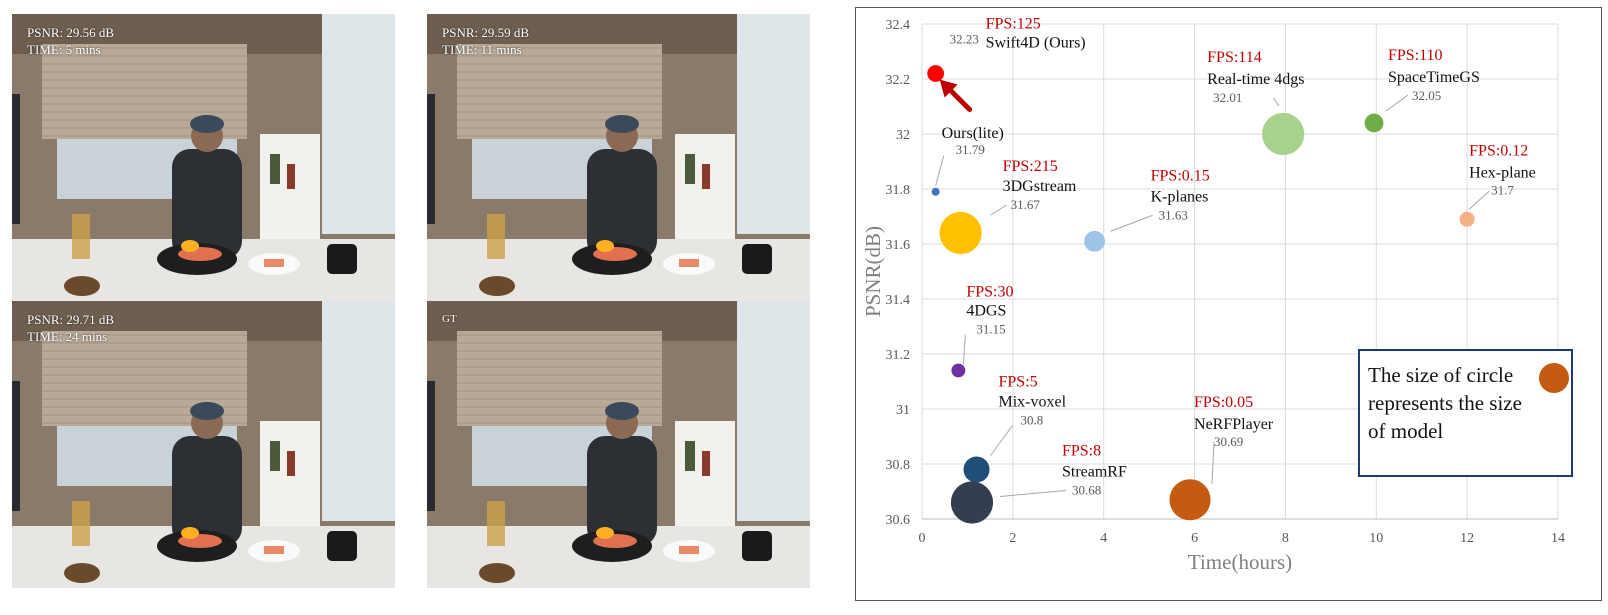 The image size is (1608, 615). I want to click on photo-caption-line: PSNR: 29.59 dB, so click(486, 32).